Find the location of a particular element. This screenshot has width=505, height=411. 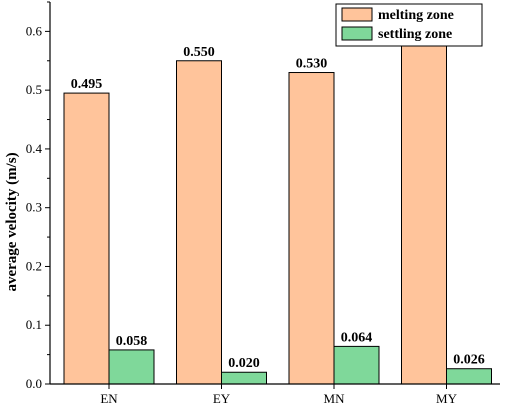

data-label-settling-zone-MN: 0.064 is located at coordinates (357, 337).